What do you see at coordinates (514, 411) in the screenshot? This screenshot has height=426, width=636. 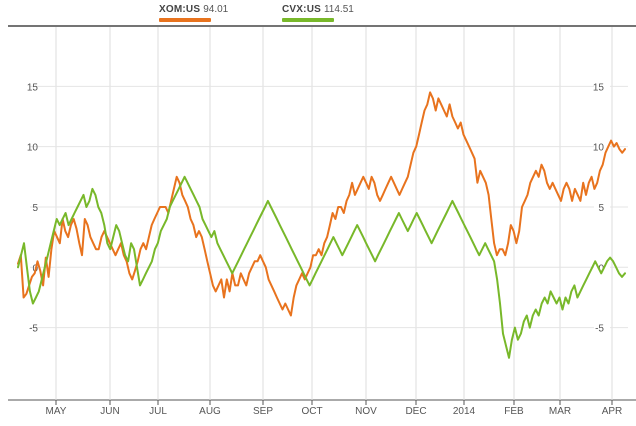 I see `x-tick-label: FEB` at bounding box center [514, 411].